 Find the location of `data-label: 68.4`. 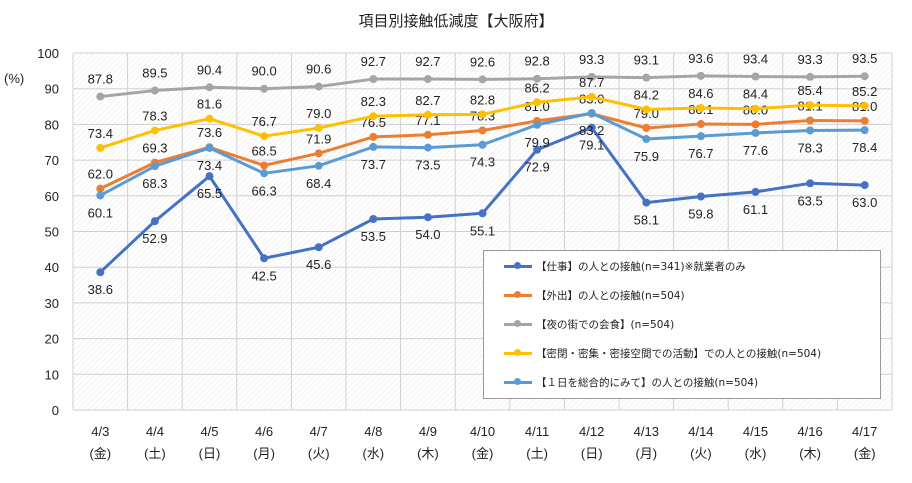

data-label: 68.4 is located at coordinates (318, 183).